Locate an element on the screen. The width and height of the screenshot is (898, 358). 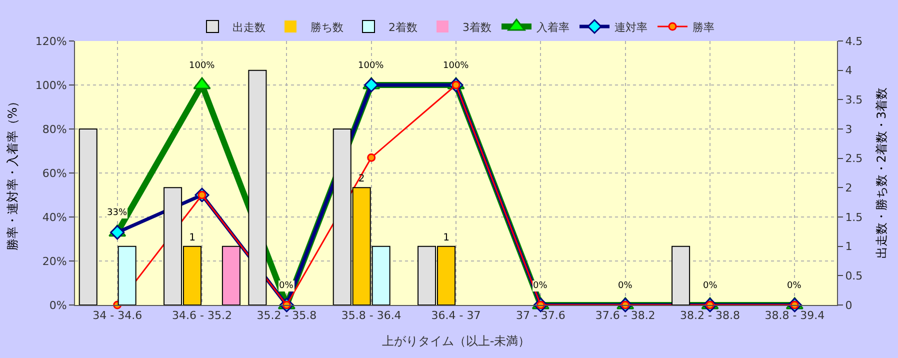
y-tick-label: 100% is located at coordinates (51, 85).